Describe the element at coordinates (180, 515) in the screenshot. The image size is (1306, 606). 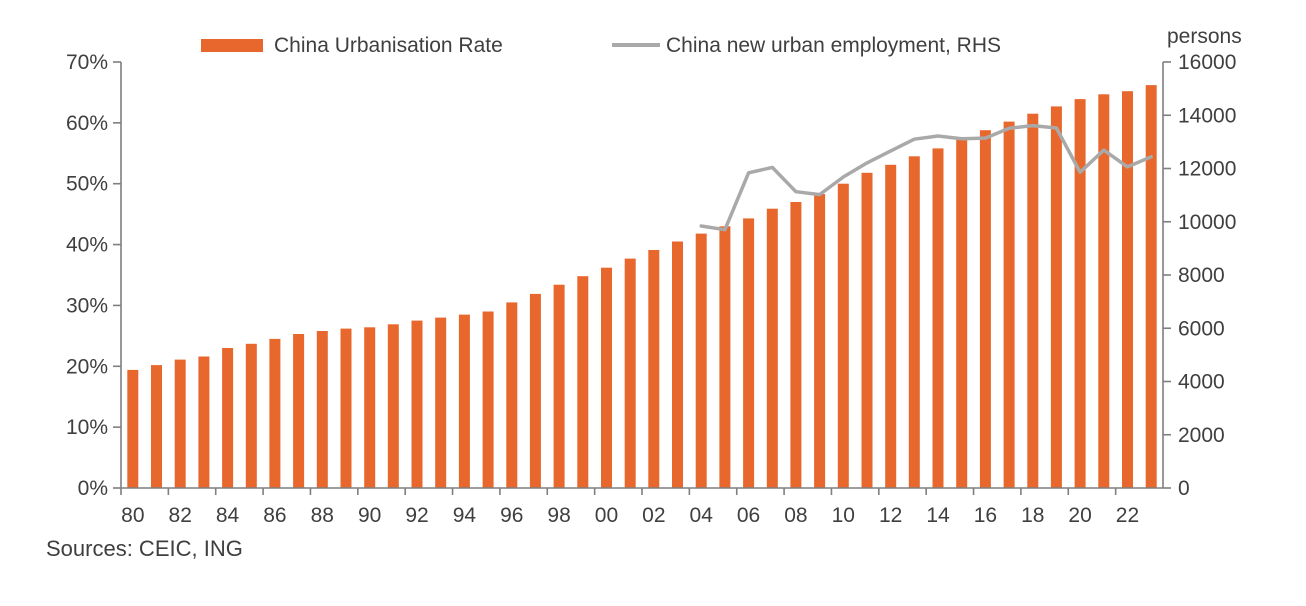
I see `x-axis-tick-label: 82` at that location.